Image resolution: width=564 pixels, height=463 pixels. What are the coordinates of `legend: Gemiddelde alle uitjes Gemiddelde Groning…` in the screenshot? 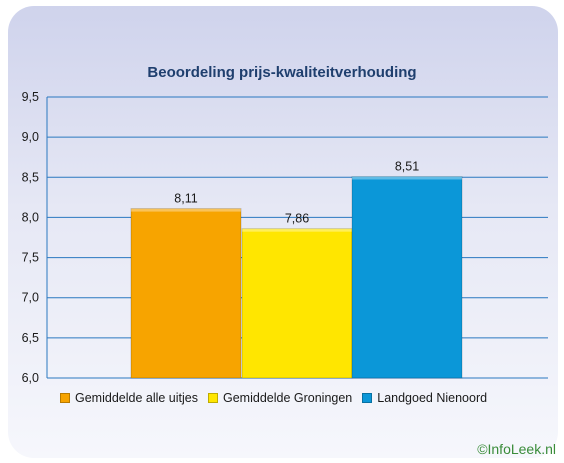 It's located at (273, 398).